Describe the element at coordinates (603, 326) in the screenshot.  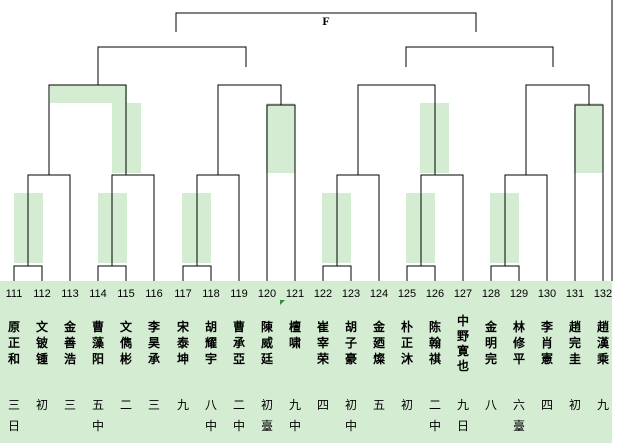
I see `player-name-char: 趙` at that location.